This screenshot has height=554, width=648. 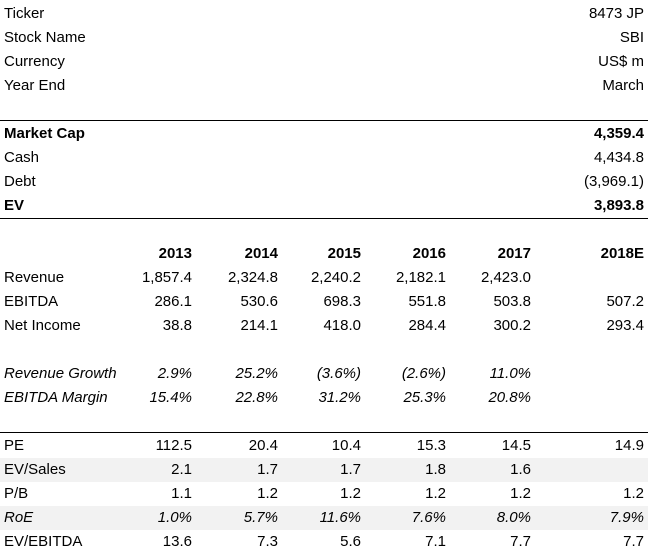 I want to click on years-header-row: 2013 2014 2015 2016 2017 2018E, so click(x=324, y=254).